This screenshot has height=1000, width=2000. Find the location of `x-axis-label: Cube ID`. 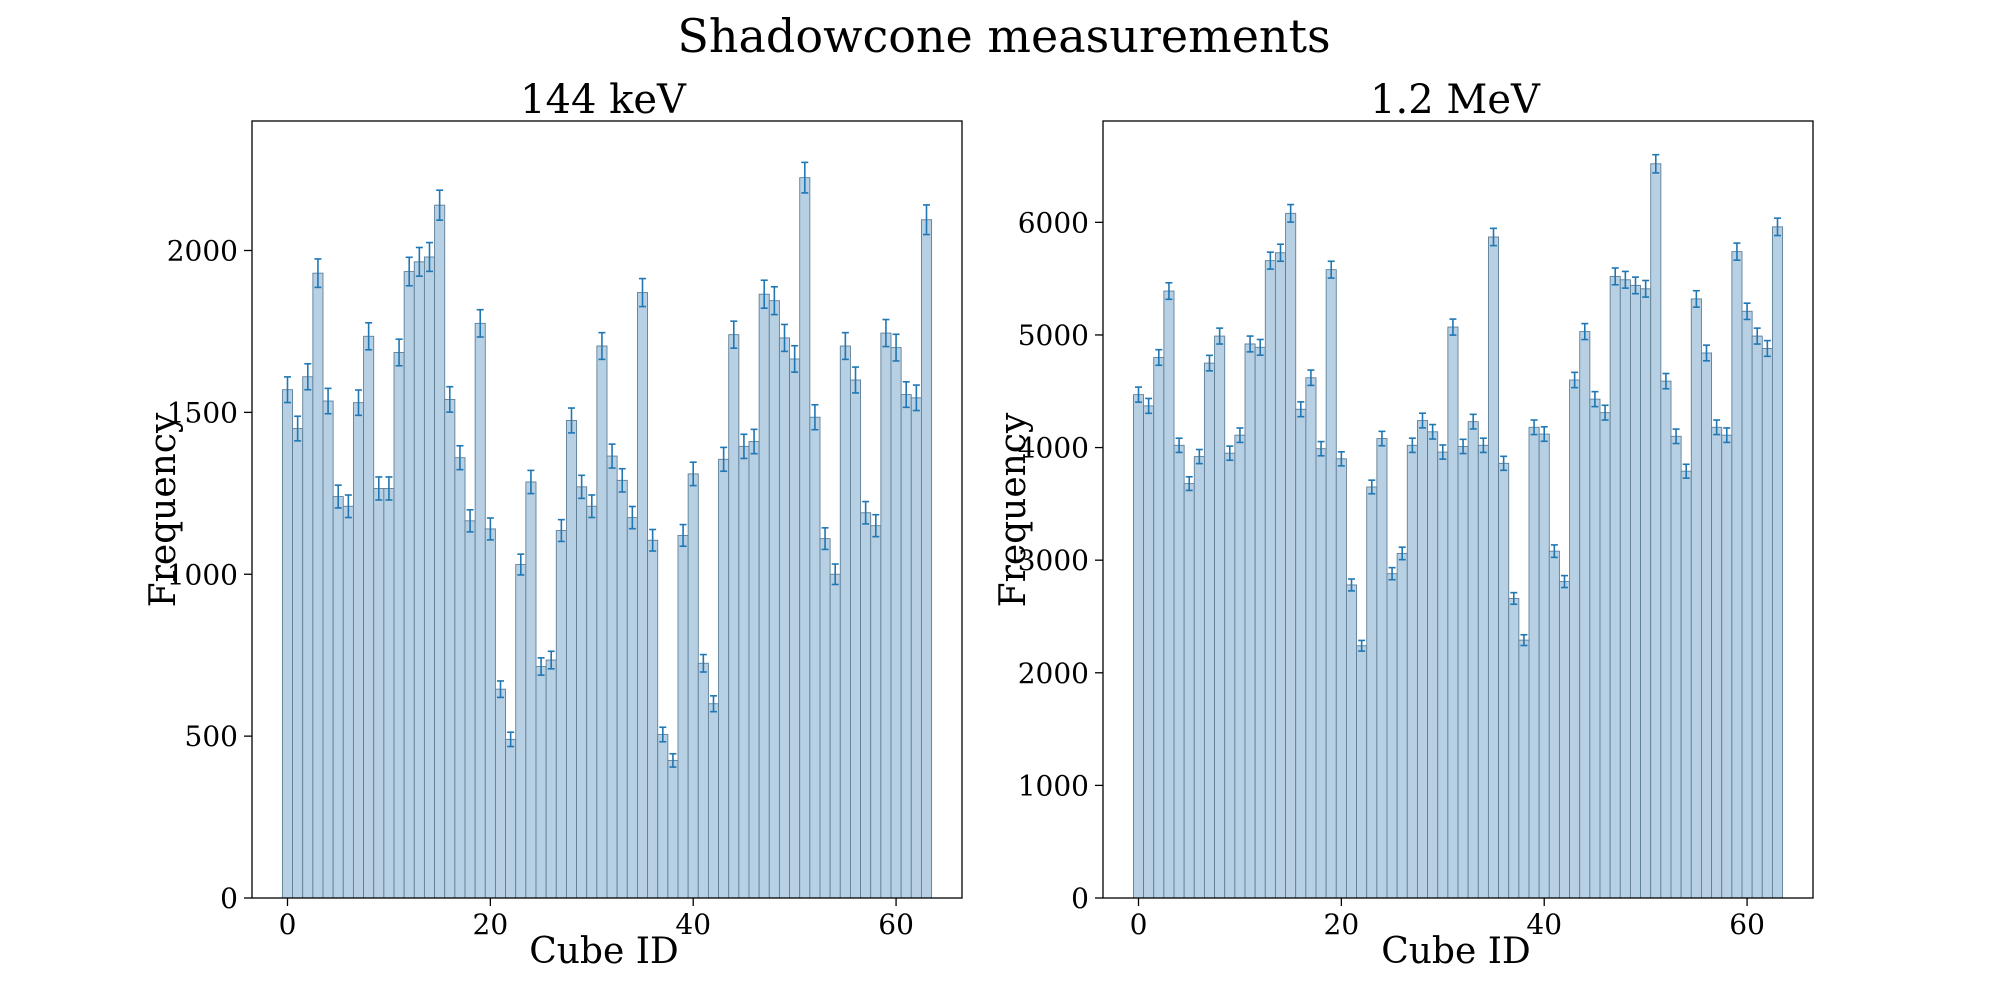

x-axis-label: Cube ID is located at coordinates (604, 951).